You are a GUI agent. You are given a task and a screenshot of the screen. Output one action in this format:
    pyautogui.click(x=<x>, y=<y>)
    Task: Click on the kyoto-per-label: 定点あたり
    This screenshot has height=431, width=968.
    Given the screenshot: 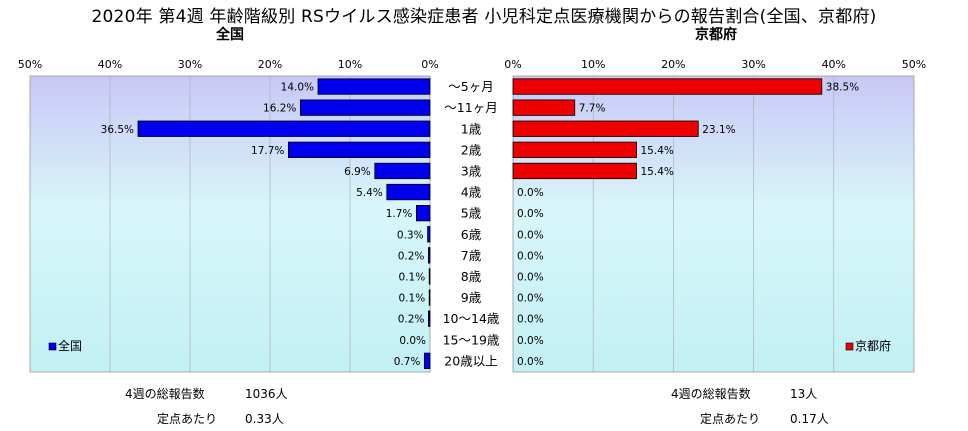 What is the action you would take?
    pyautogui.click(x=730, y=419)
    